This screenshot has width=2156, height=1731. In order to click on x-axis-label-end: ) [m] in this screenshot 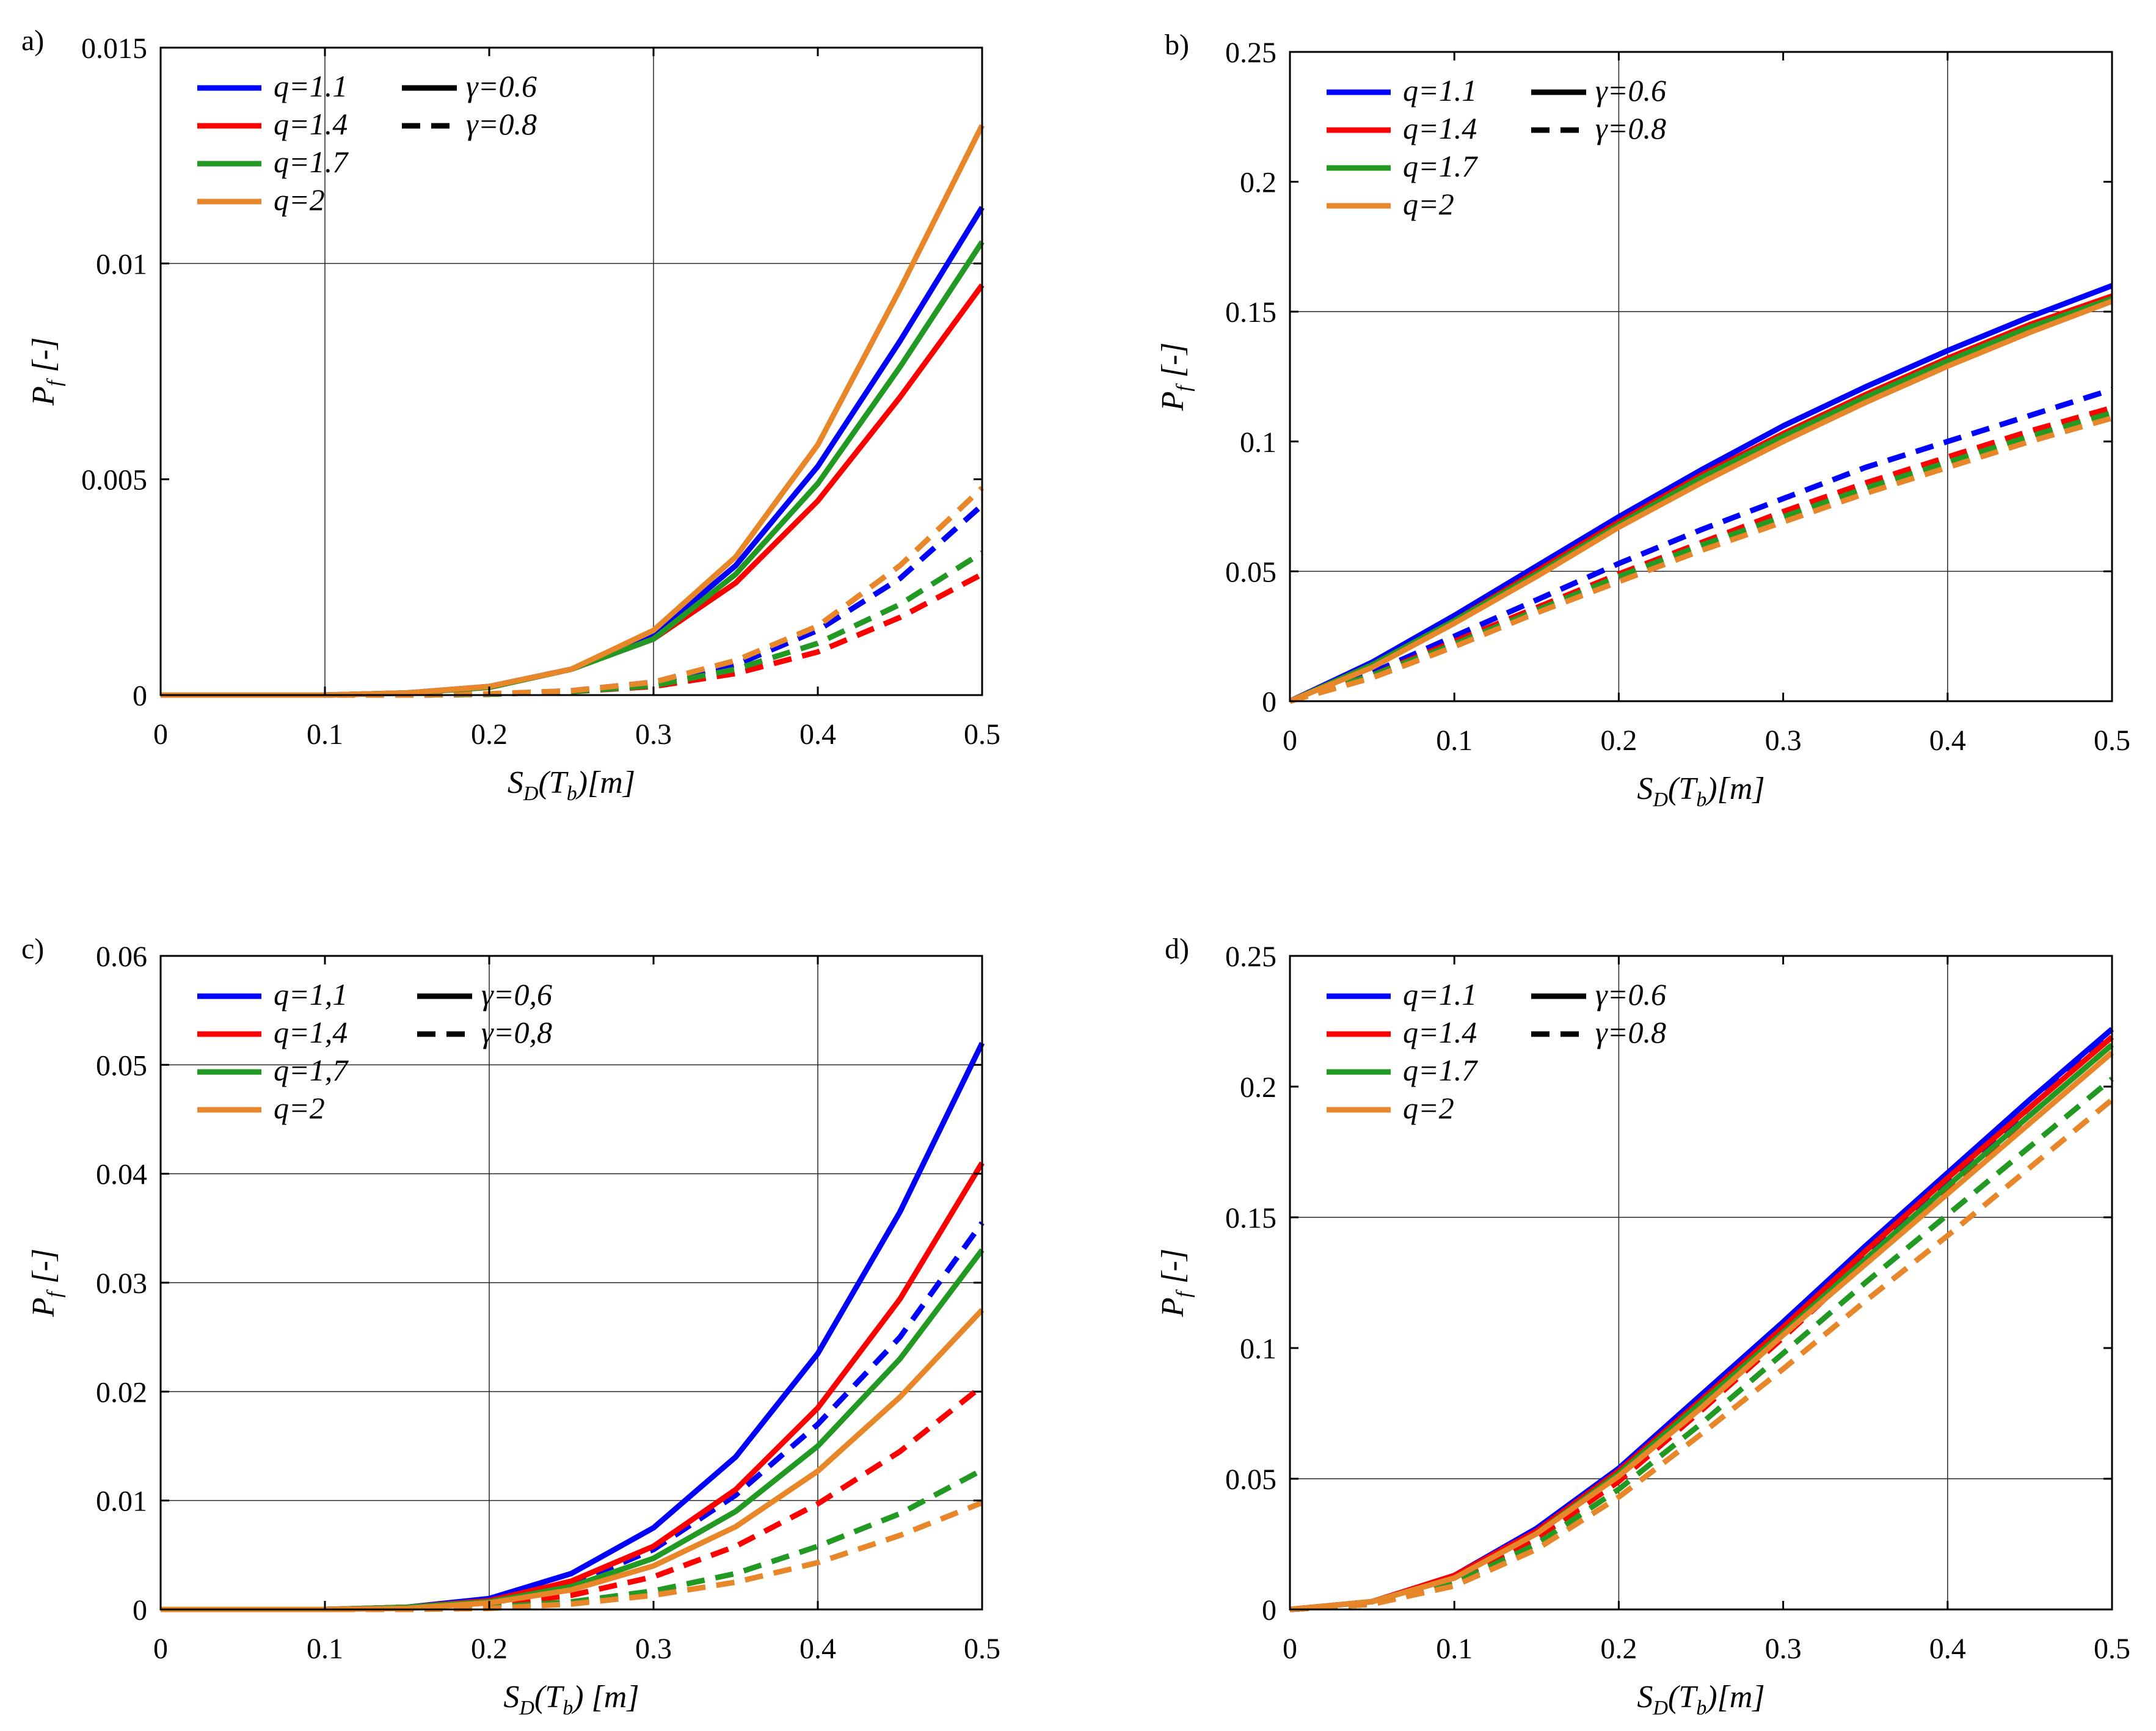, I will do `click(605, 1697)`.